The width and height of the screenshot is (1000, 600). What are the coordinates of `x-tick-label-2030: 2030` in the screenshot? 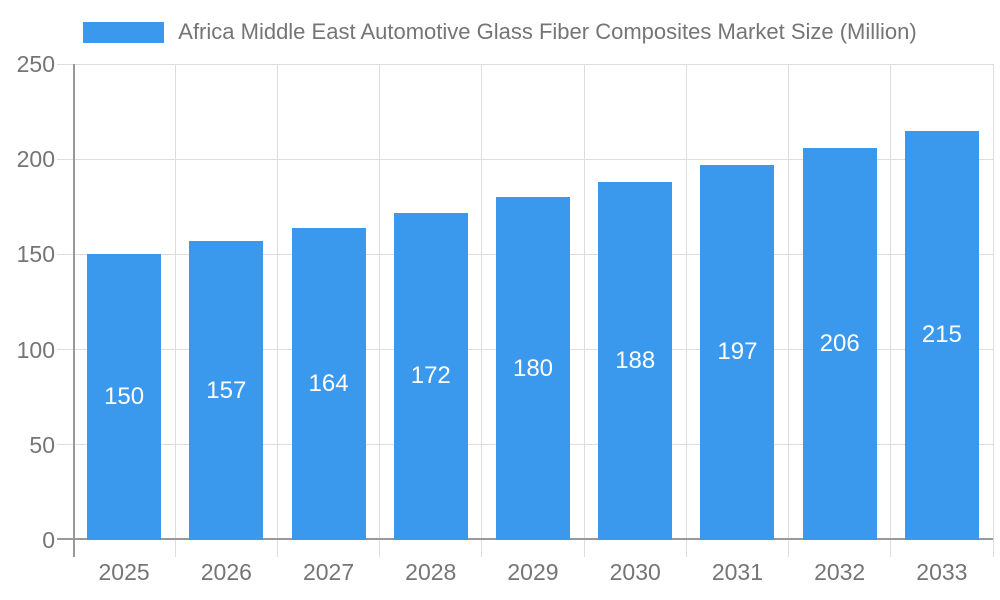 It's located at (635, 572).